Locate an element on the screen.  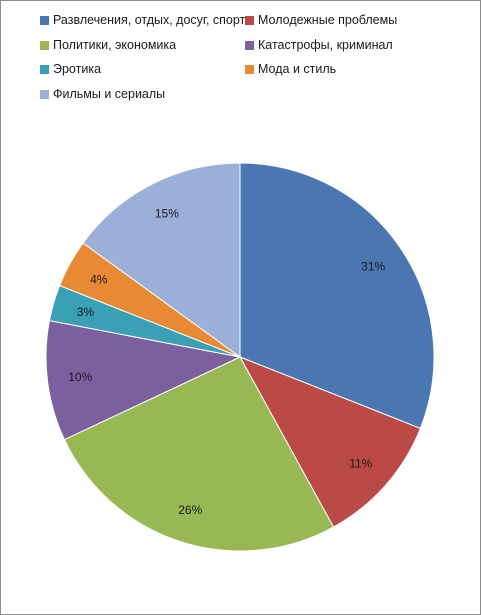
legend-label: Эротика is located at coordinates (77, 69).